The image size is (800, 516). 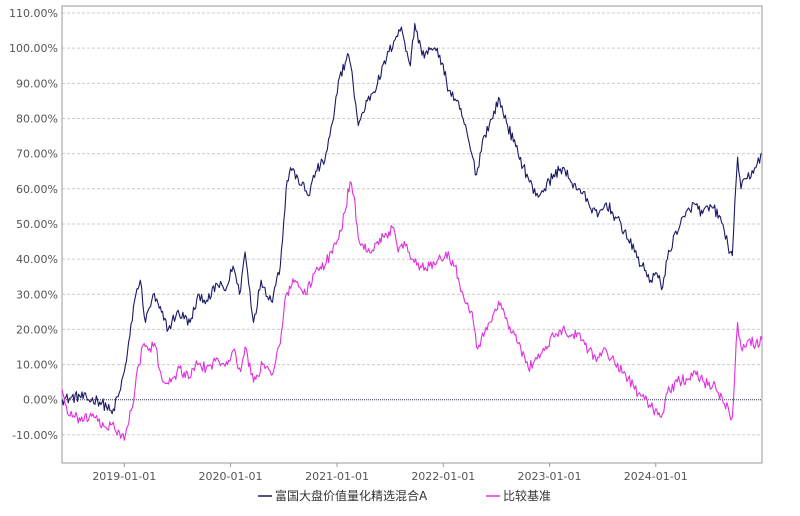 I want to click on y-tick-label: 90.00%, so click(x=37, y=83).